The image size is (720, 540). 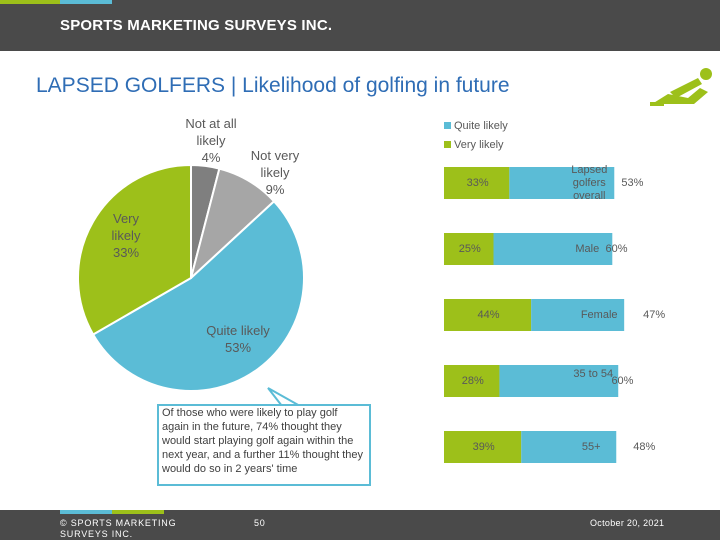 What do you see at coordinates (447, 125) in the screenshot?
I see `legend-swatch-quite-likely` at bounding box center [447, 125].